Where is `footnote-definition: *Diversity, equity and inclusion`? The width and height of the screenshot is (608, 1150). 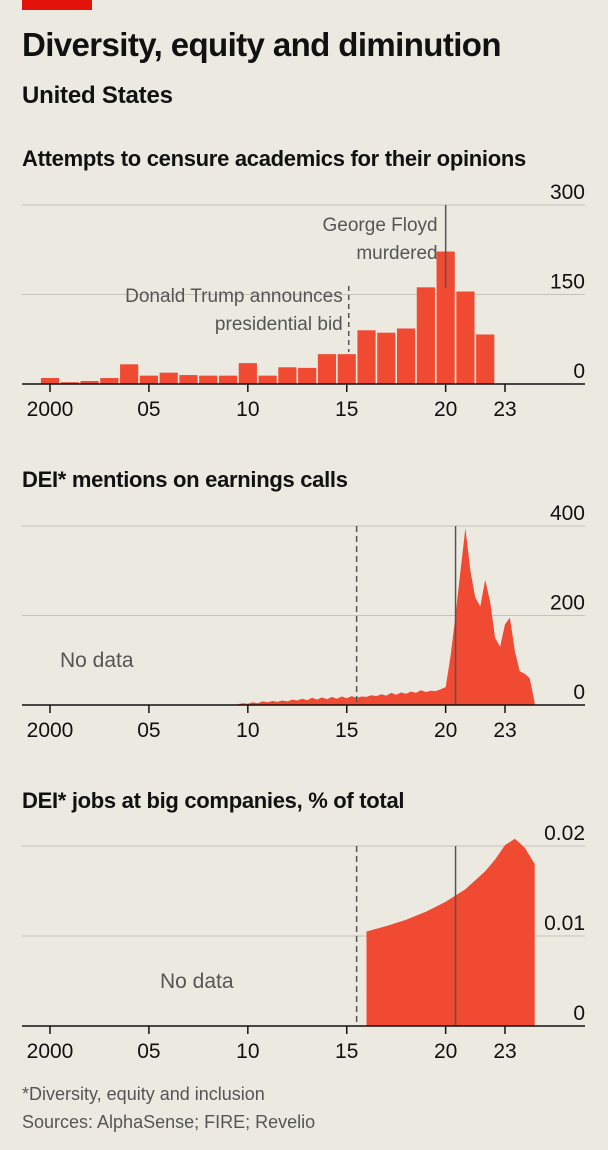 footnote-definition: *Diversity, equity and inclusion is located at coordinates (143, 1094).